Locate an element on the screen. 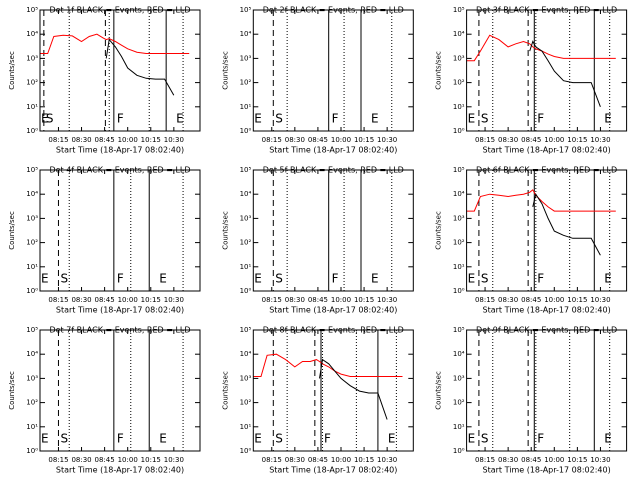 The height and width of the screenshot is (480, 640). chart-title: Det 8f BLACK = Events, RED = LLD is located at coordinates (333, 330).